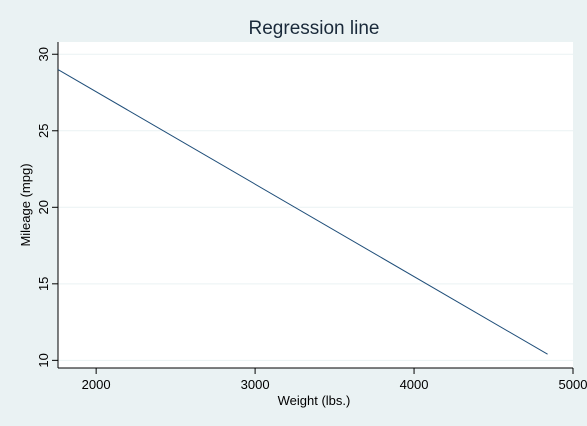 The image size is (587, 426). Describe the element at coordinates (25, 204) in the screenshot. I see `y-axis-title: Mileage (mpg)` at that location.